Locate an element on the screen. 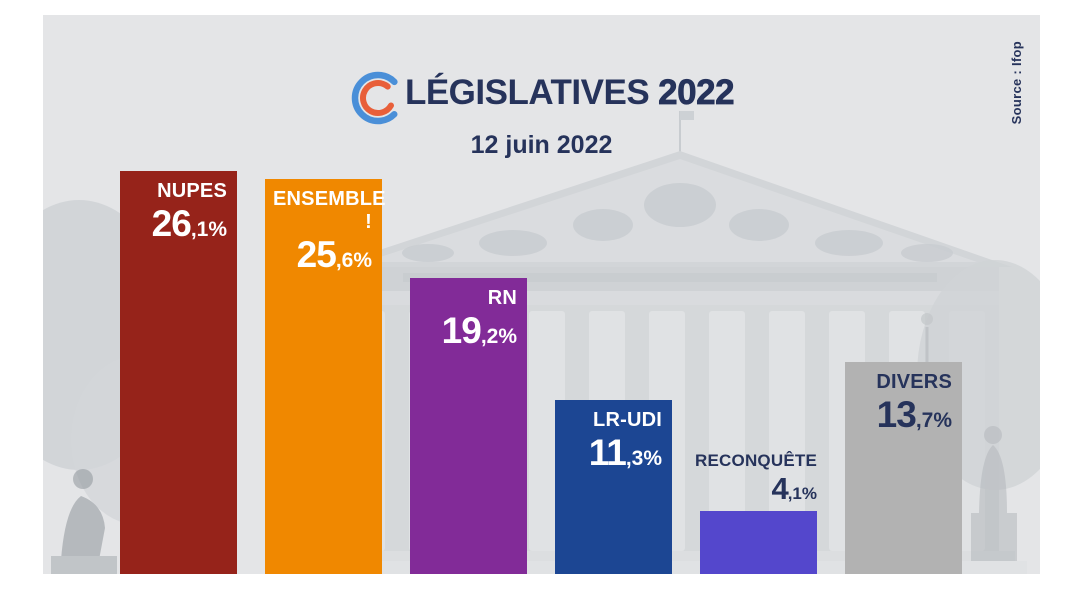 The image size is (1080, 590). bar-reconquete: RECONQUÊTE 4,1% is located at coordinates (756, 512).